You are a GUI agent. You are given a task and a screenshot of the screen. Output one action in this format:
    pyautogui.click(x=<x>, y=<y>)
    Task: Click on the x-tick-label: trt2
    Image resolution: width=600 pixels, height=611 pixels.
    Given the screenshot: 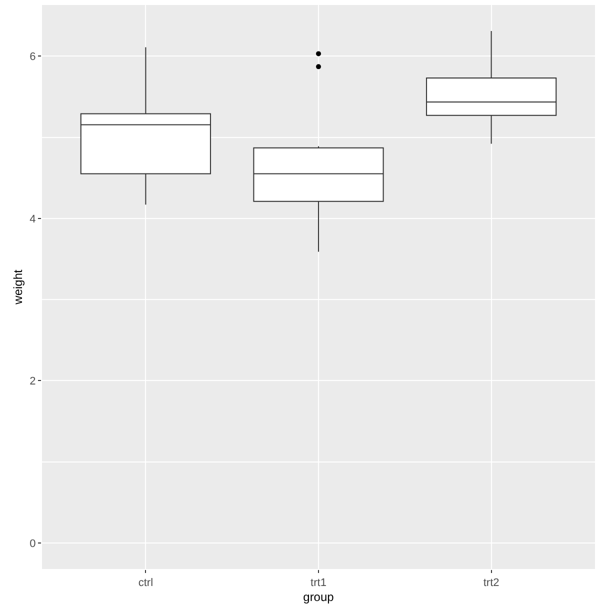 What is the action you would take?
    pyautogui.click(x=491, y=583)
    